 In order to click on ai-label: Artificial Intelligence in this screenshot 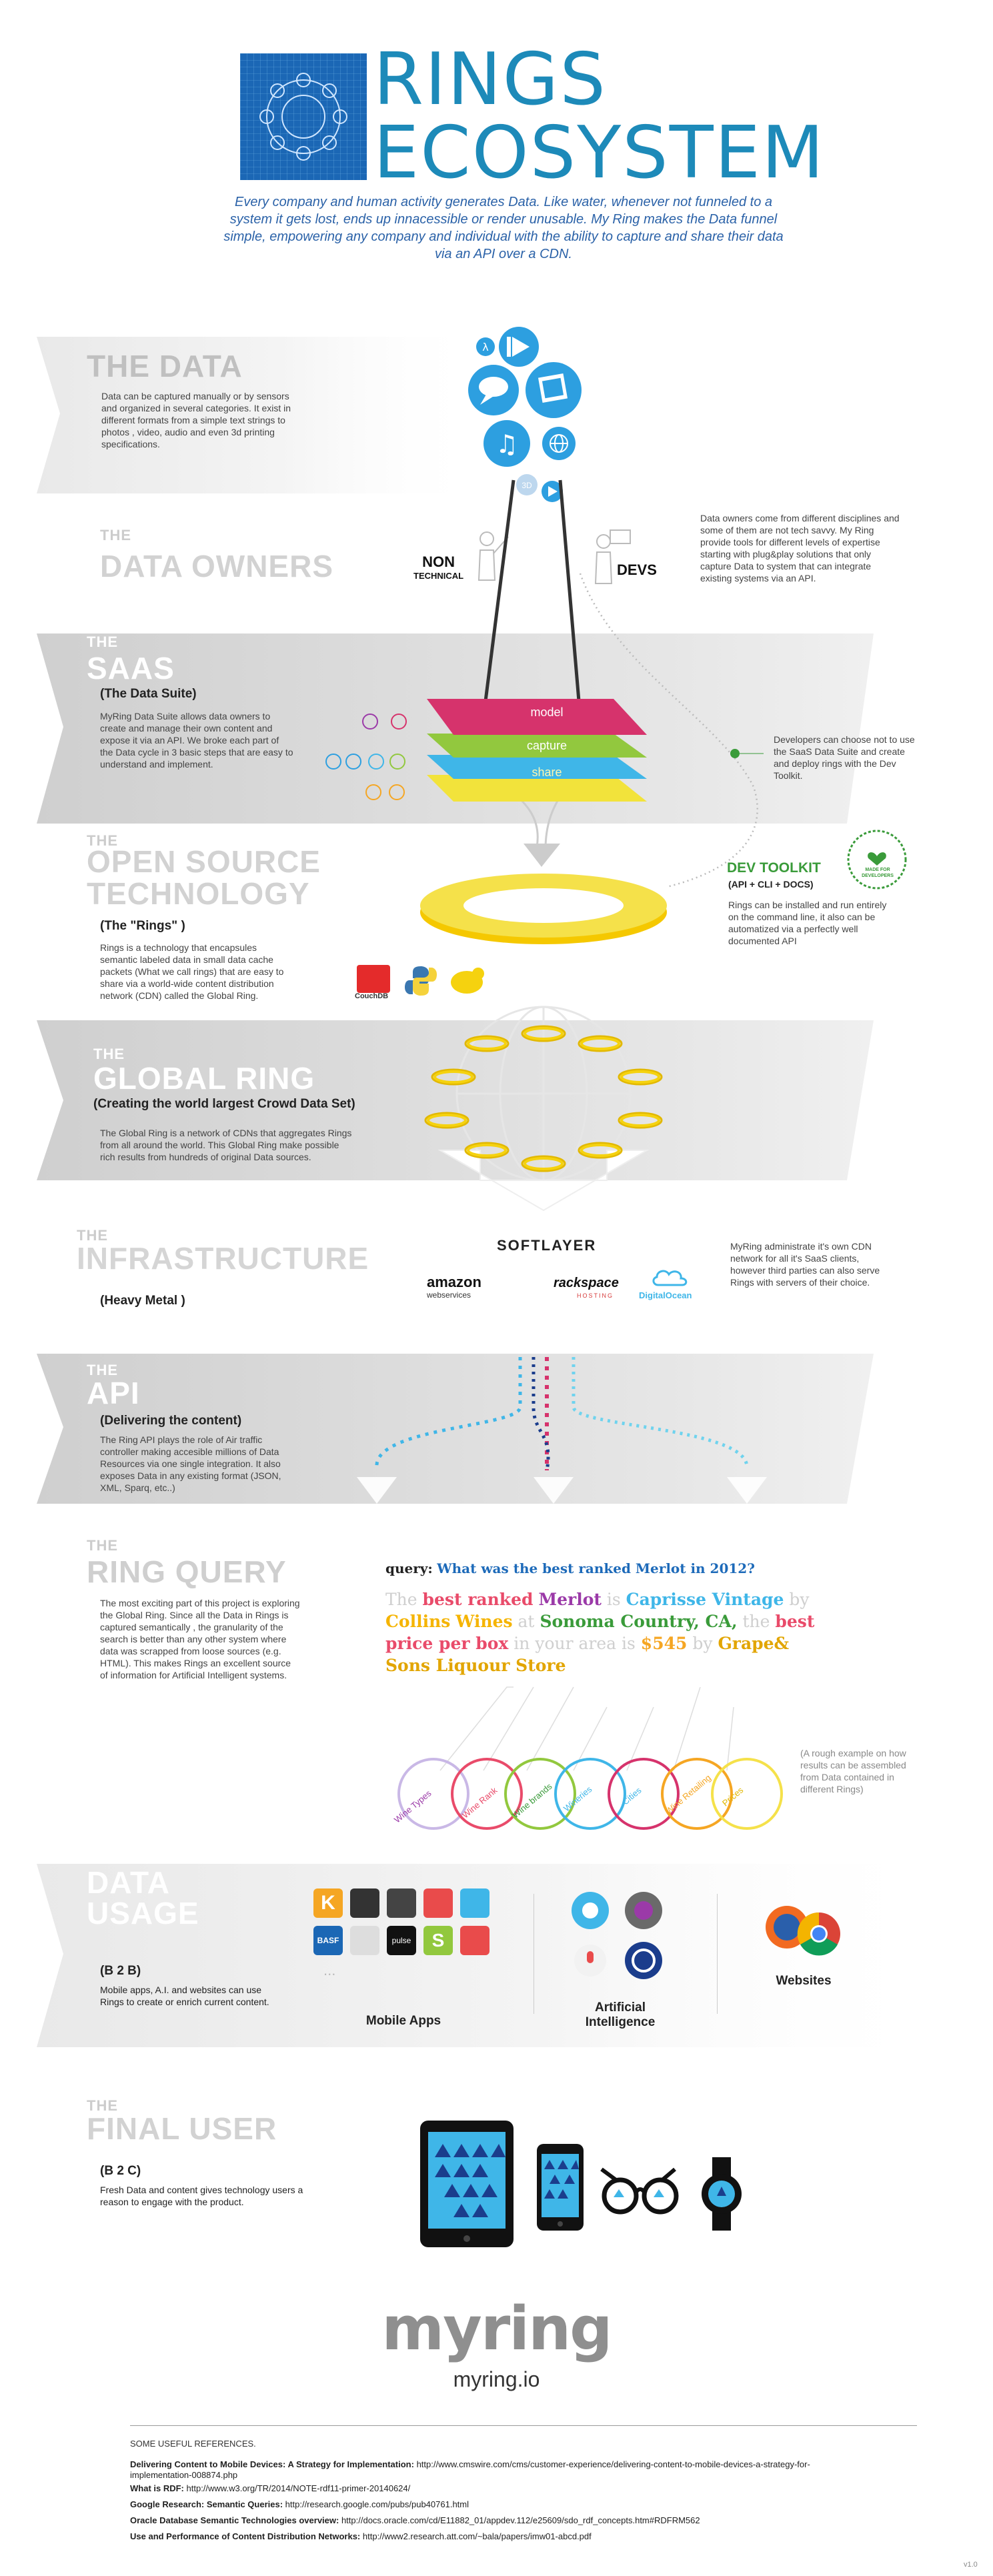, I will do `click(620, 2015)`.